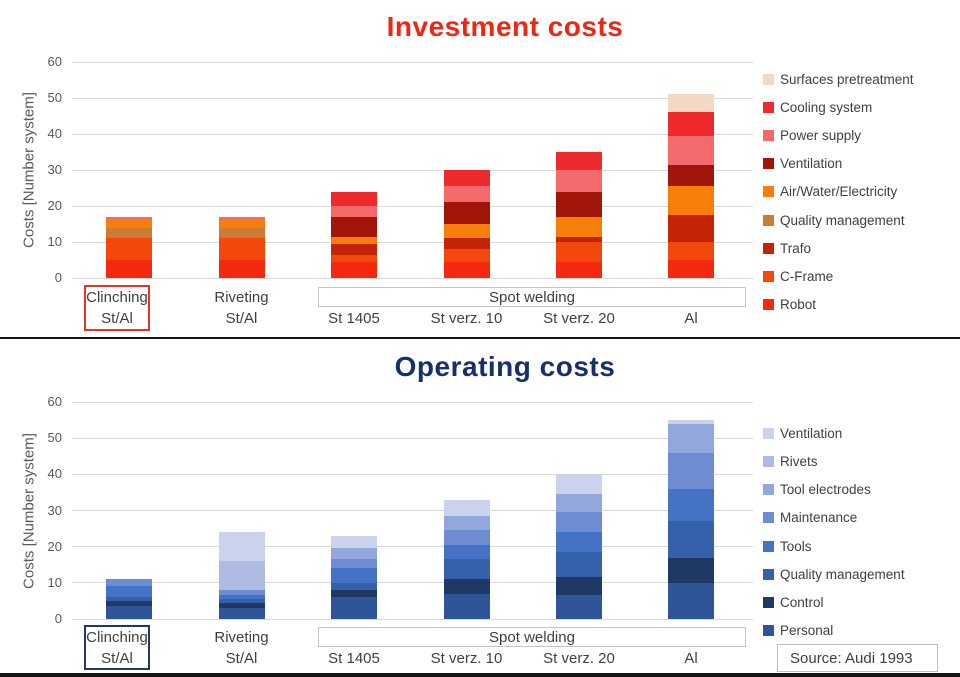  Describe the element at coordinates (825, 490) in the screenshot. I see `legend-label-tool-electrodes: Tool electrodes` at that location.